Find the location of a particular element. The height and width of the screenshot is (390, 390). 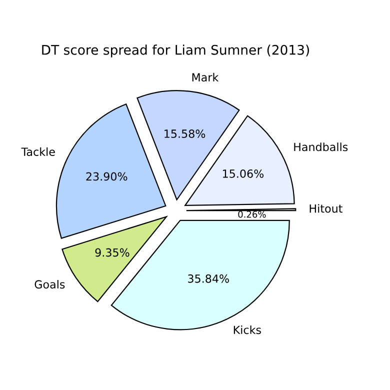

data-label: 15.06% is located at coordinates (243, 173).